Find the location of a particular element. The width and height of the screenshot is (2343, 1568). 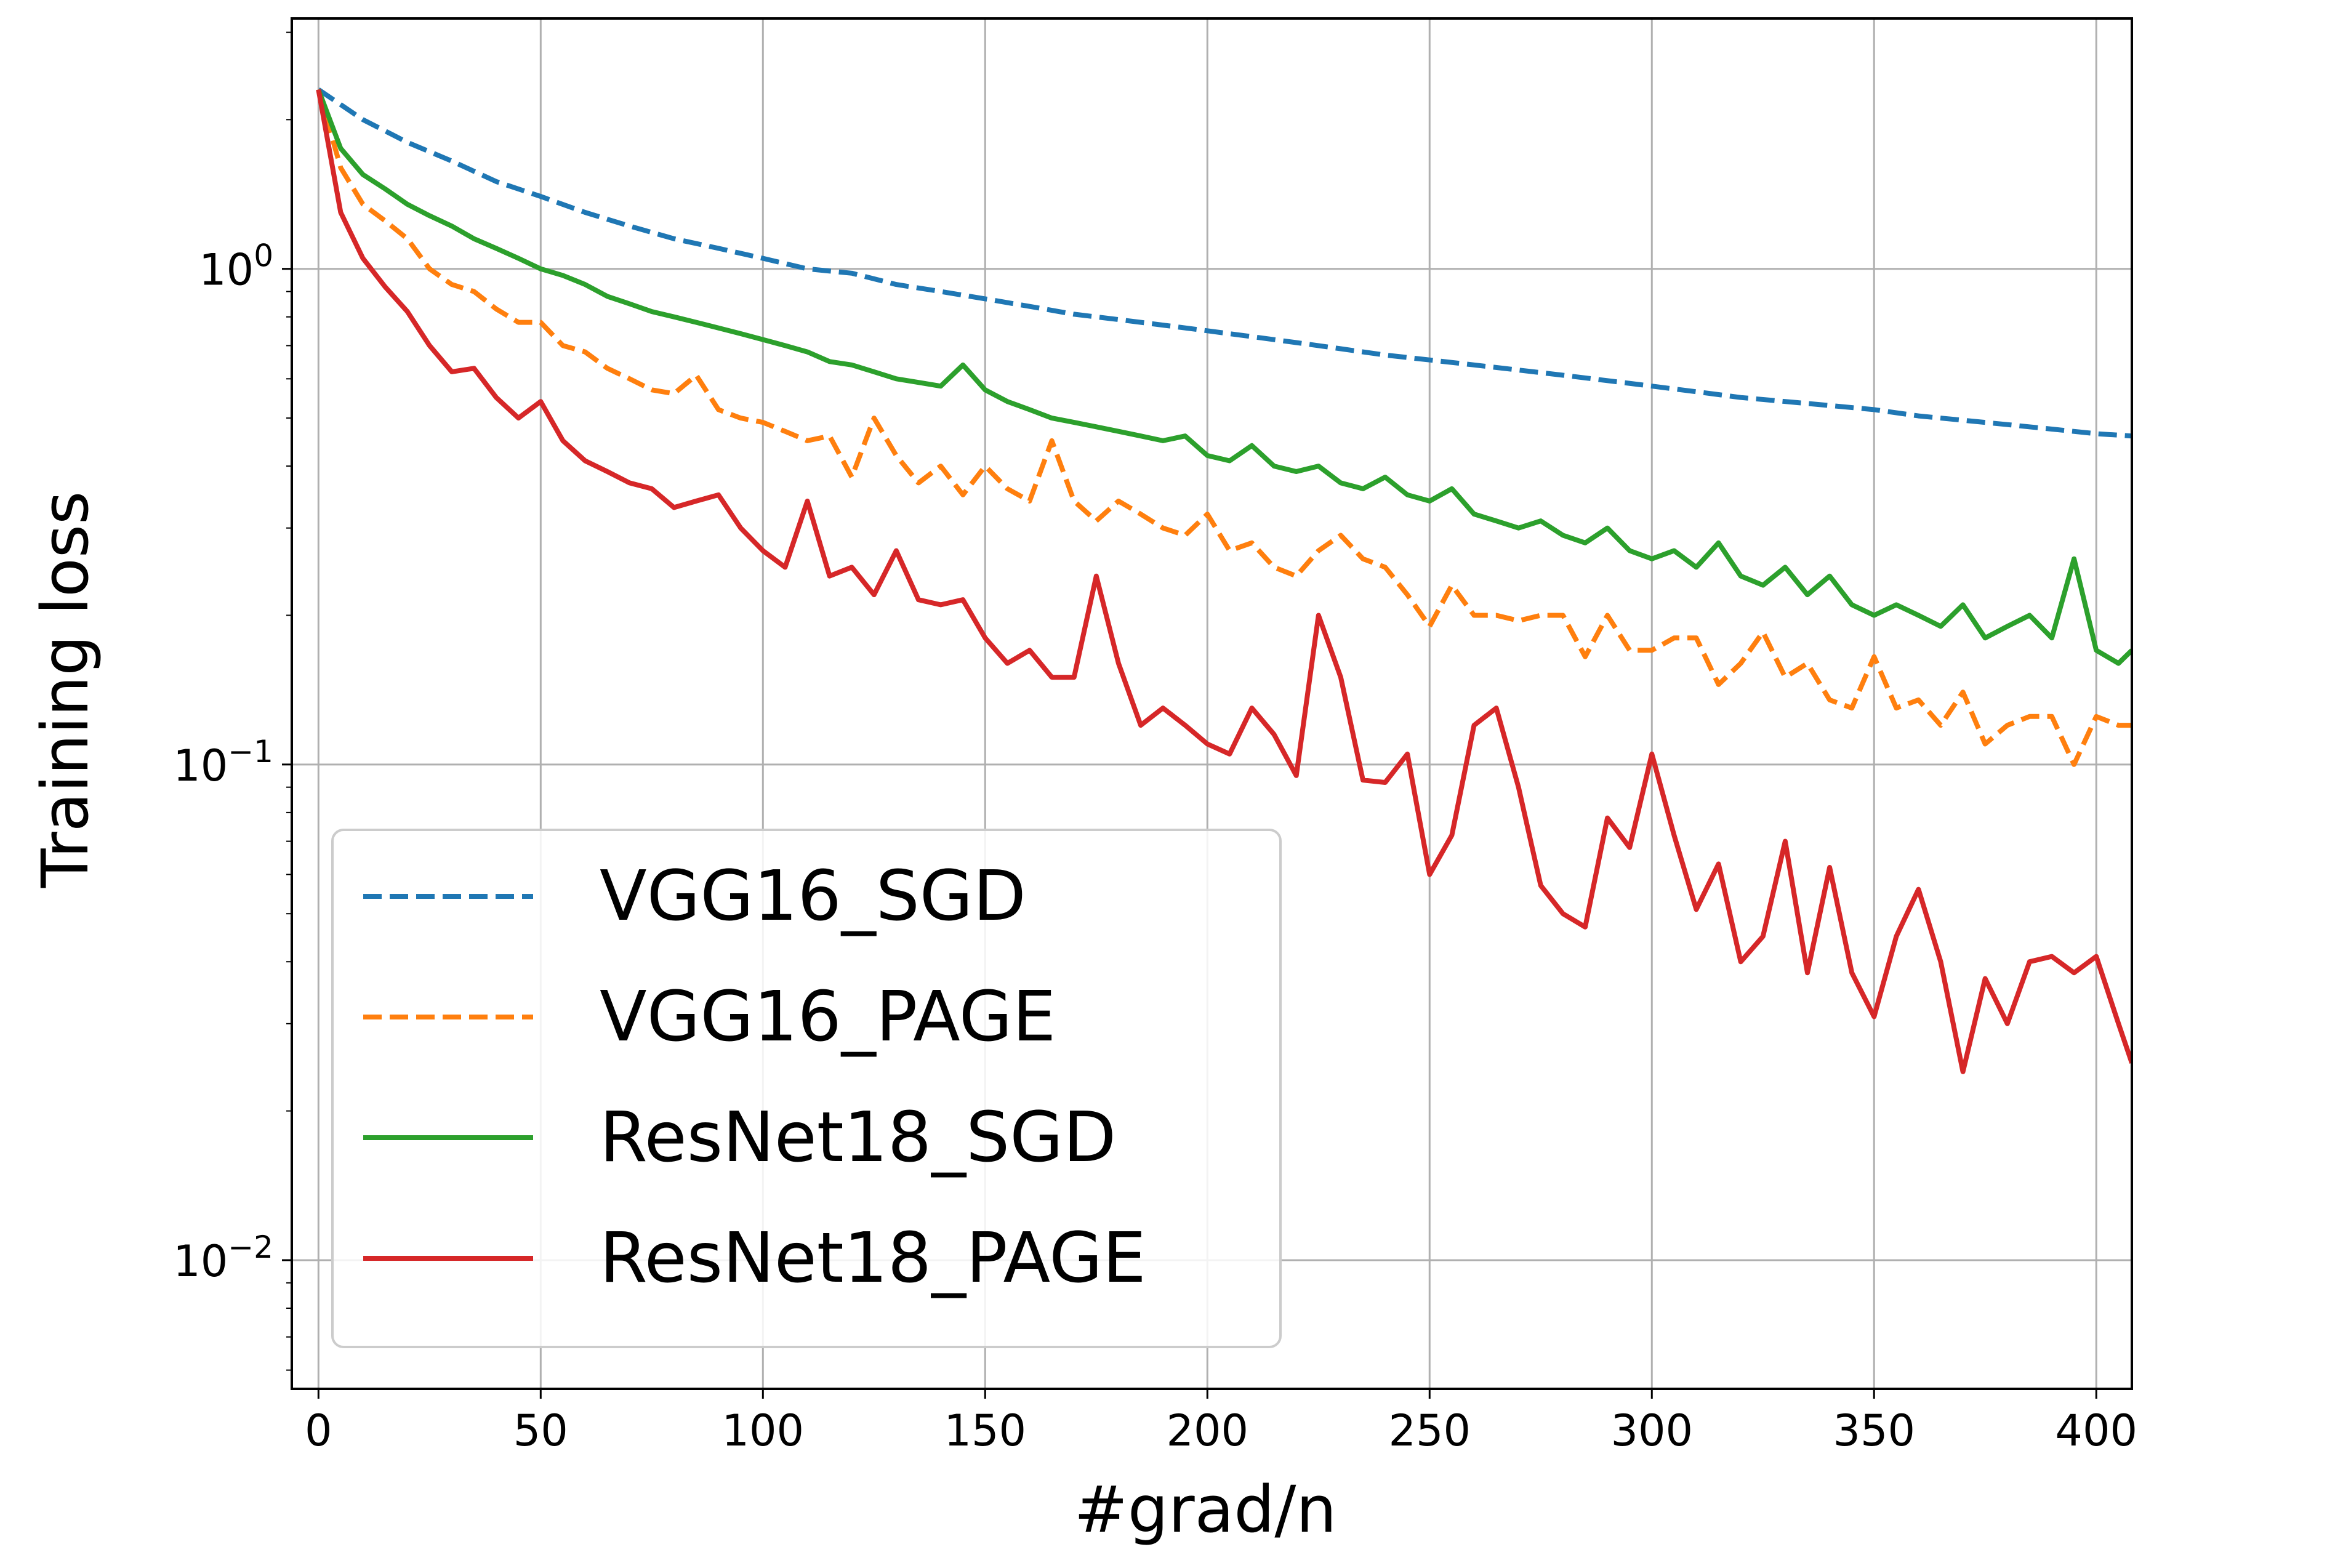

legend-label: VGG16_PAGE is located at coordinates (828, 1017).